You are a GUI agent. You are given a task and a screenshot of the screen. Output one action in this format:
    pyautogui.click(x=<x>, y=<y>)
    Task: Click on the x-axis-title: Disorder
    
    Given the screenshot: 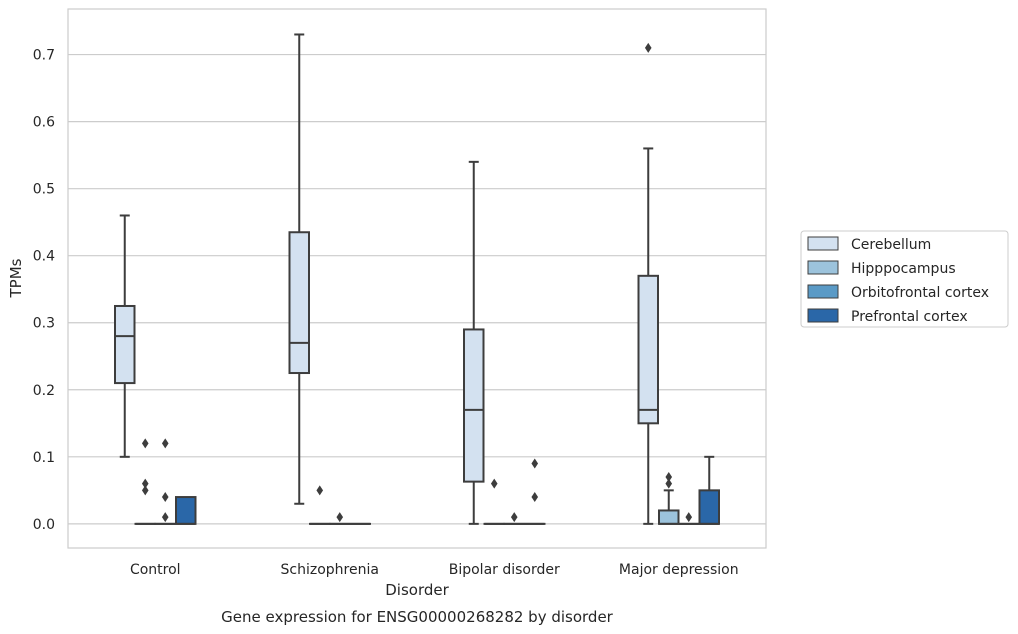 What is the action you would take?
    pyautogui.click(x=417, y=590)
    